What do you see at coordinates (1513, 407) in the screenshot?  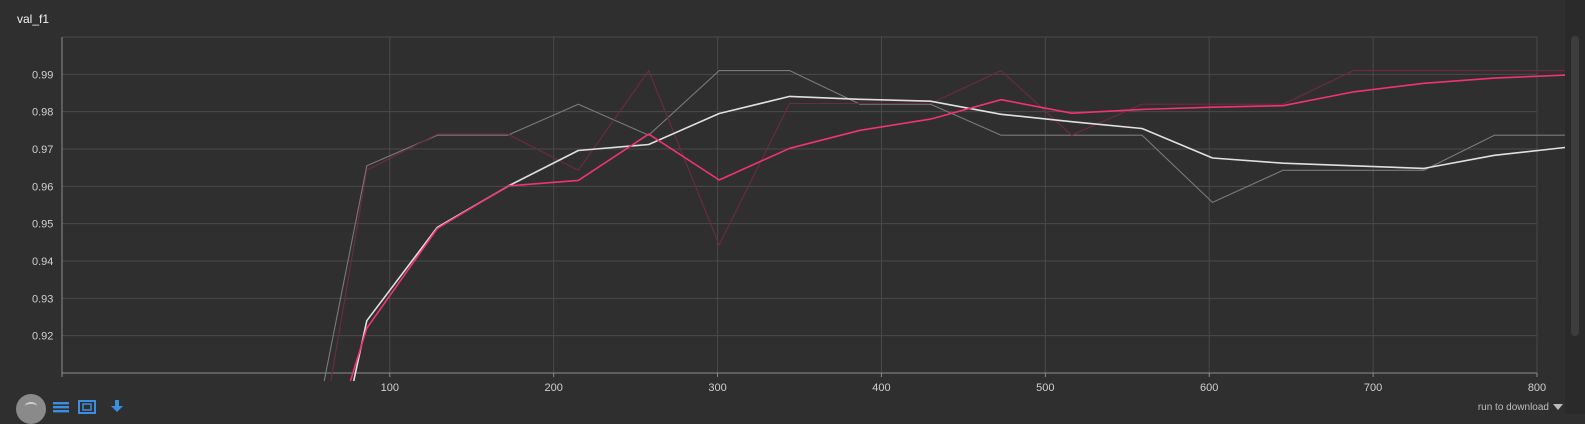 I see `download-link: run to download` at bounding box center [1513, 407].